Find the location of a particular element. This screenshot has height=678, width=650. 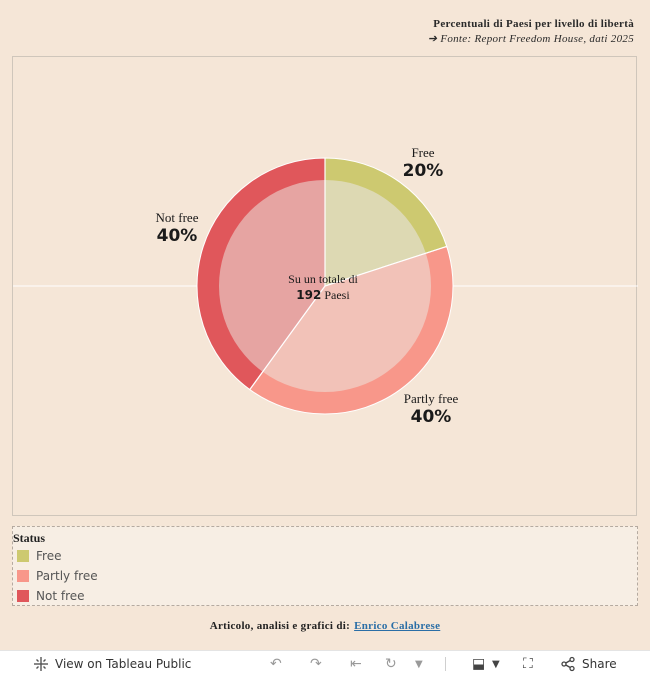

label-free-name: Free is located at coordinates (423, 152).